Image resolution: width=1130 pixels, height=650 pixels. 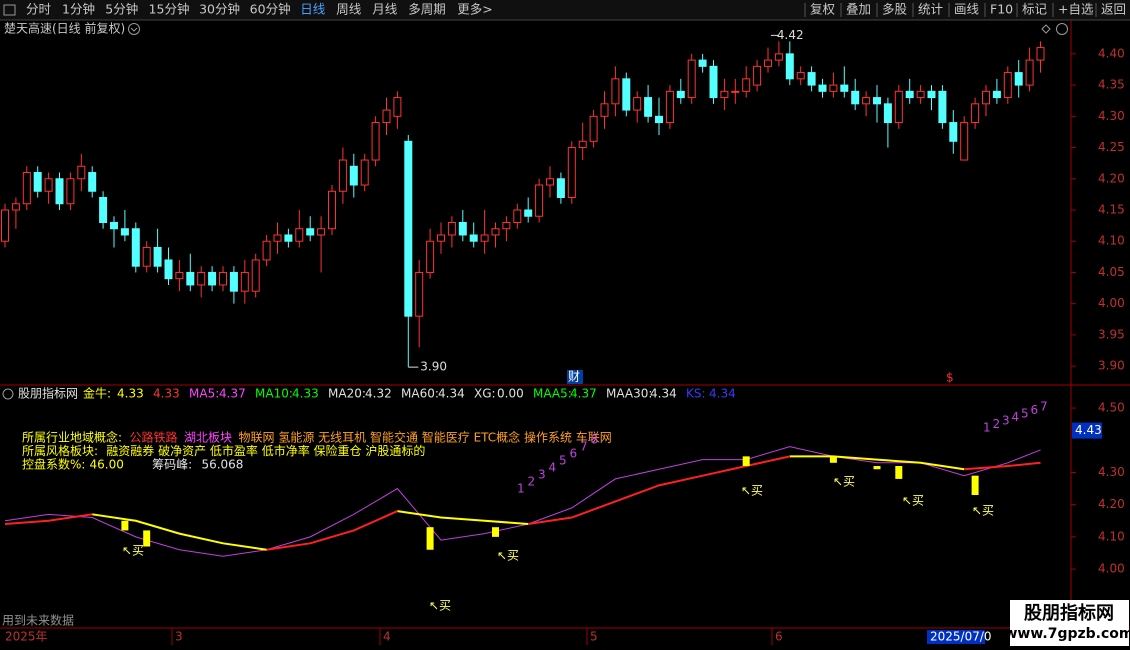 I want to click on toolbar-item: F10, so click(x=1001, y=9).